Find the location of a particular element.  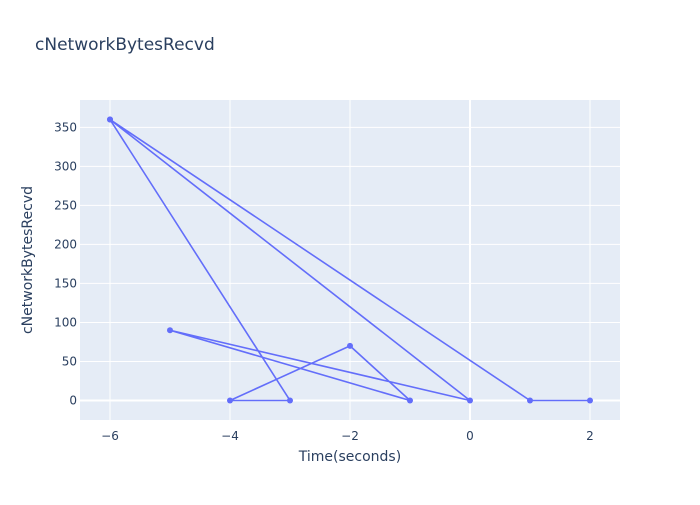

y-tick-label: 300 is located at coordinates (65, 166).